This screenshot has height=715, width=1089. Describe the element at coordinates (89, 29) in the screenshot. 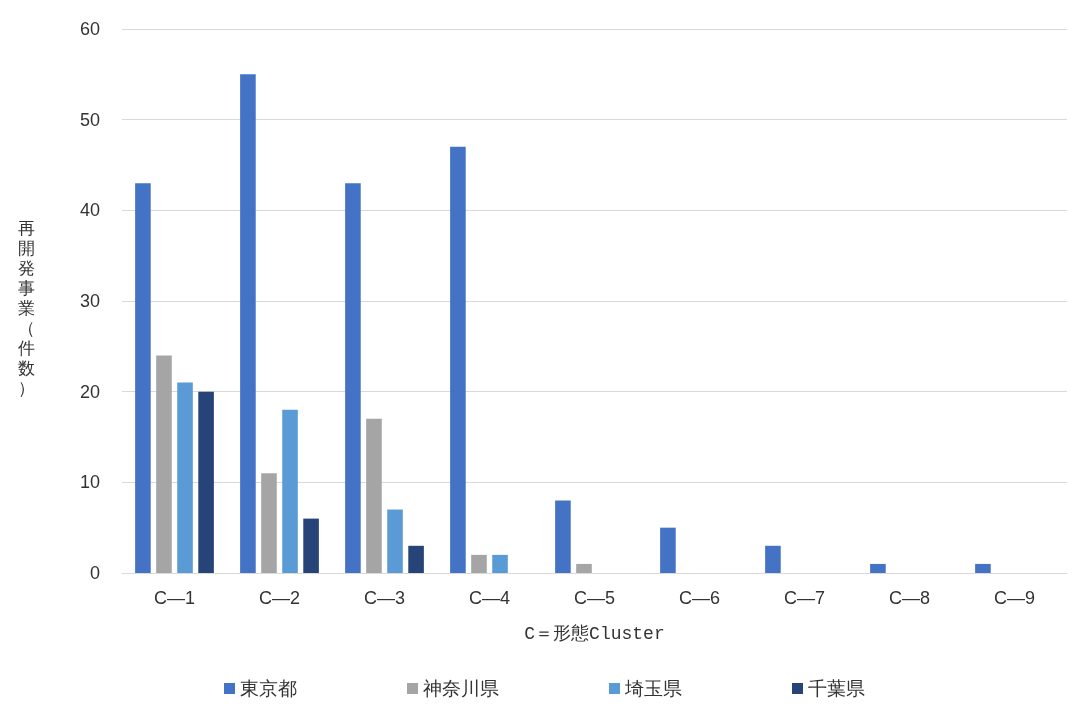

I see `y-tick-label: 60` at that location.